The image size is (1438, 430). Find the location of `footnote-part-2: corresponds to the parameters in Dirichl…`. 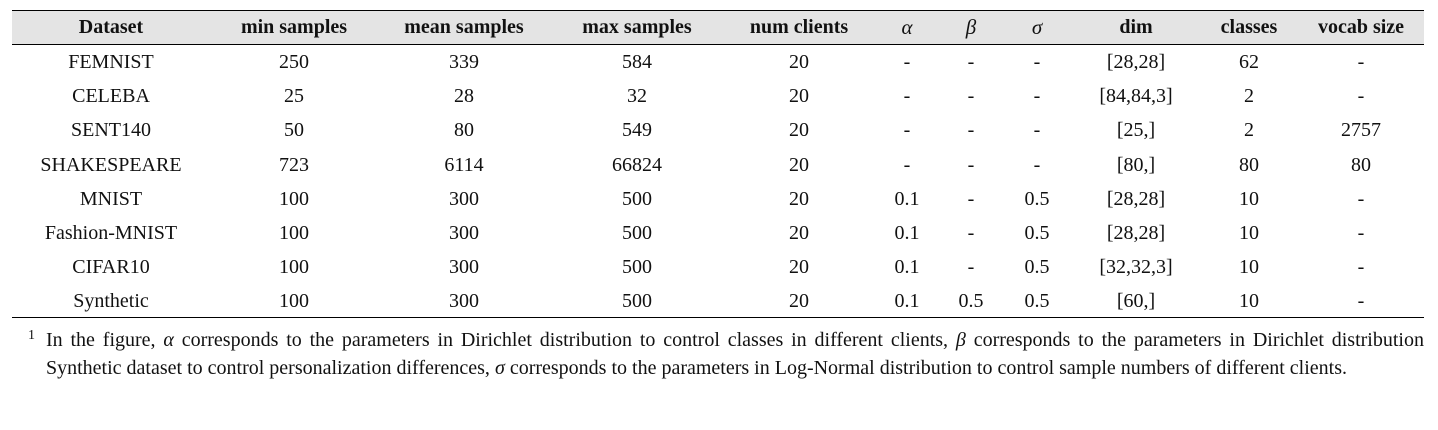

footnote-part-2: corresponds to the parameters in Dirichl… is located at coordinates (564, 340).